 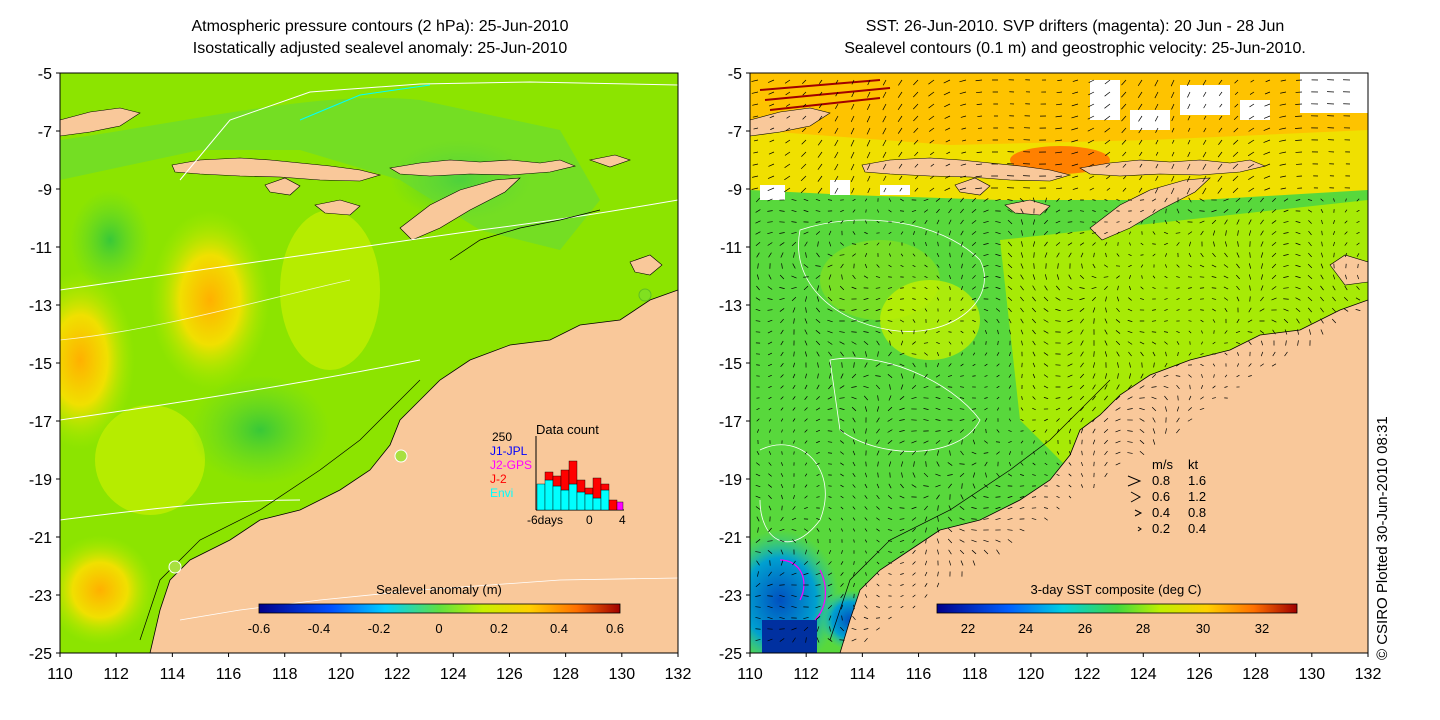 What do you see at coordinates (173, 674) in the screenshot?
I see `lon-label: 114` at bounding box center [173, 674].